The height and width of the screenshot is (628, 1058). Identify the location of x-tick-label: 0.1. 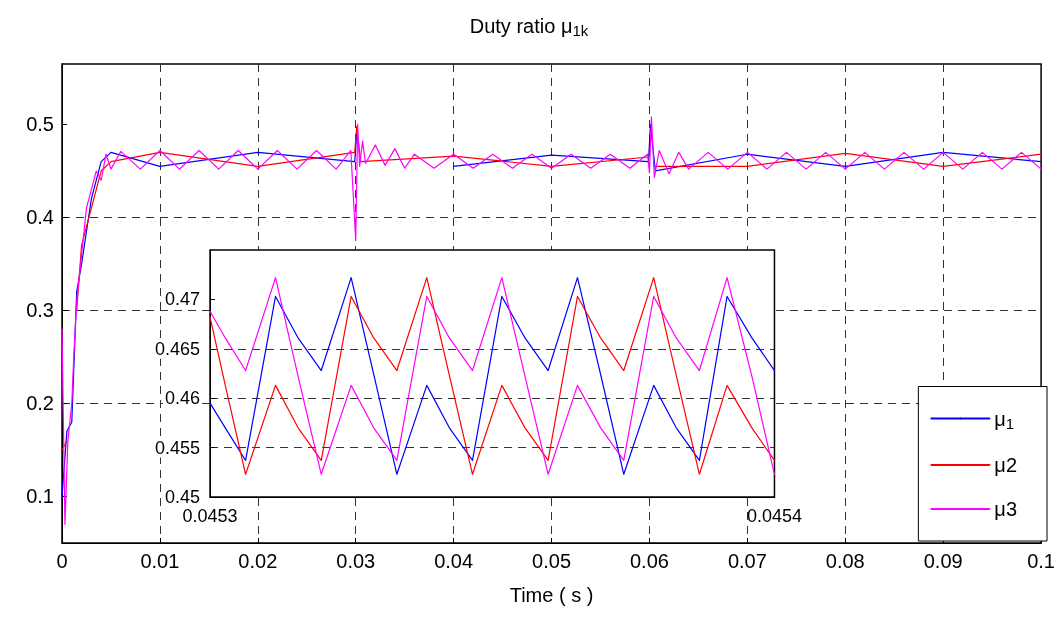
(1041, 561).